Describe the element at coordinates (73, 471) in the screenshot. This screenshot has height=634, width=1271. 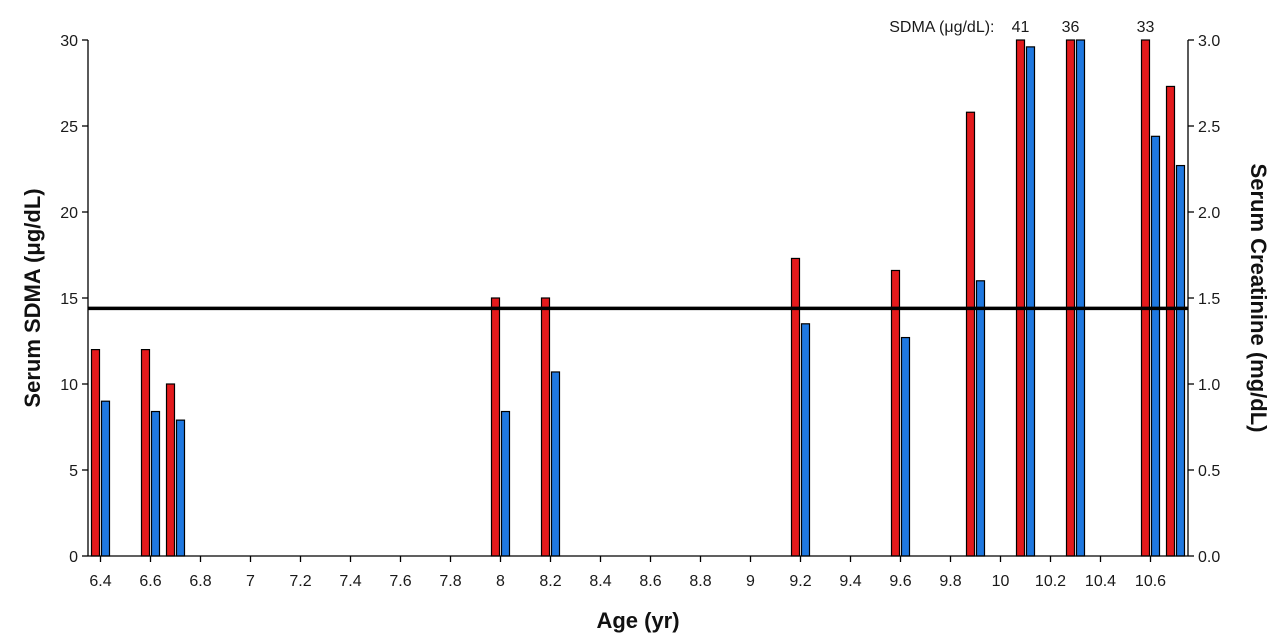
I see `left-y-tick-label: 5` at that location.